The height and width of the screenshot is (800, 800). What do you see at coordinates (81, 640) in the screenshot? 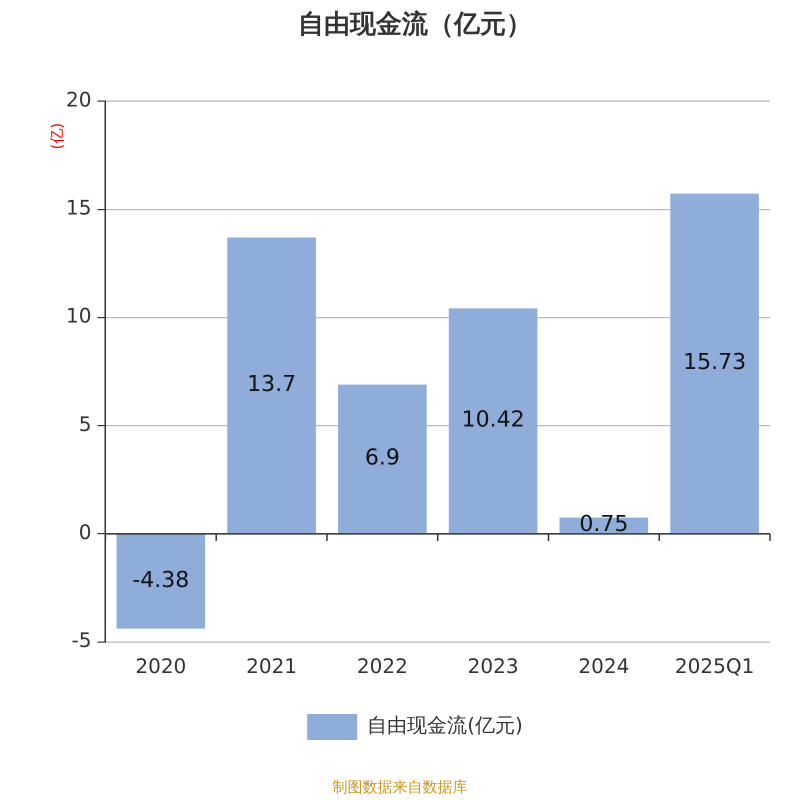
I see `y-tick-label: -5` at bounding box center [81, 640].